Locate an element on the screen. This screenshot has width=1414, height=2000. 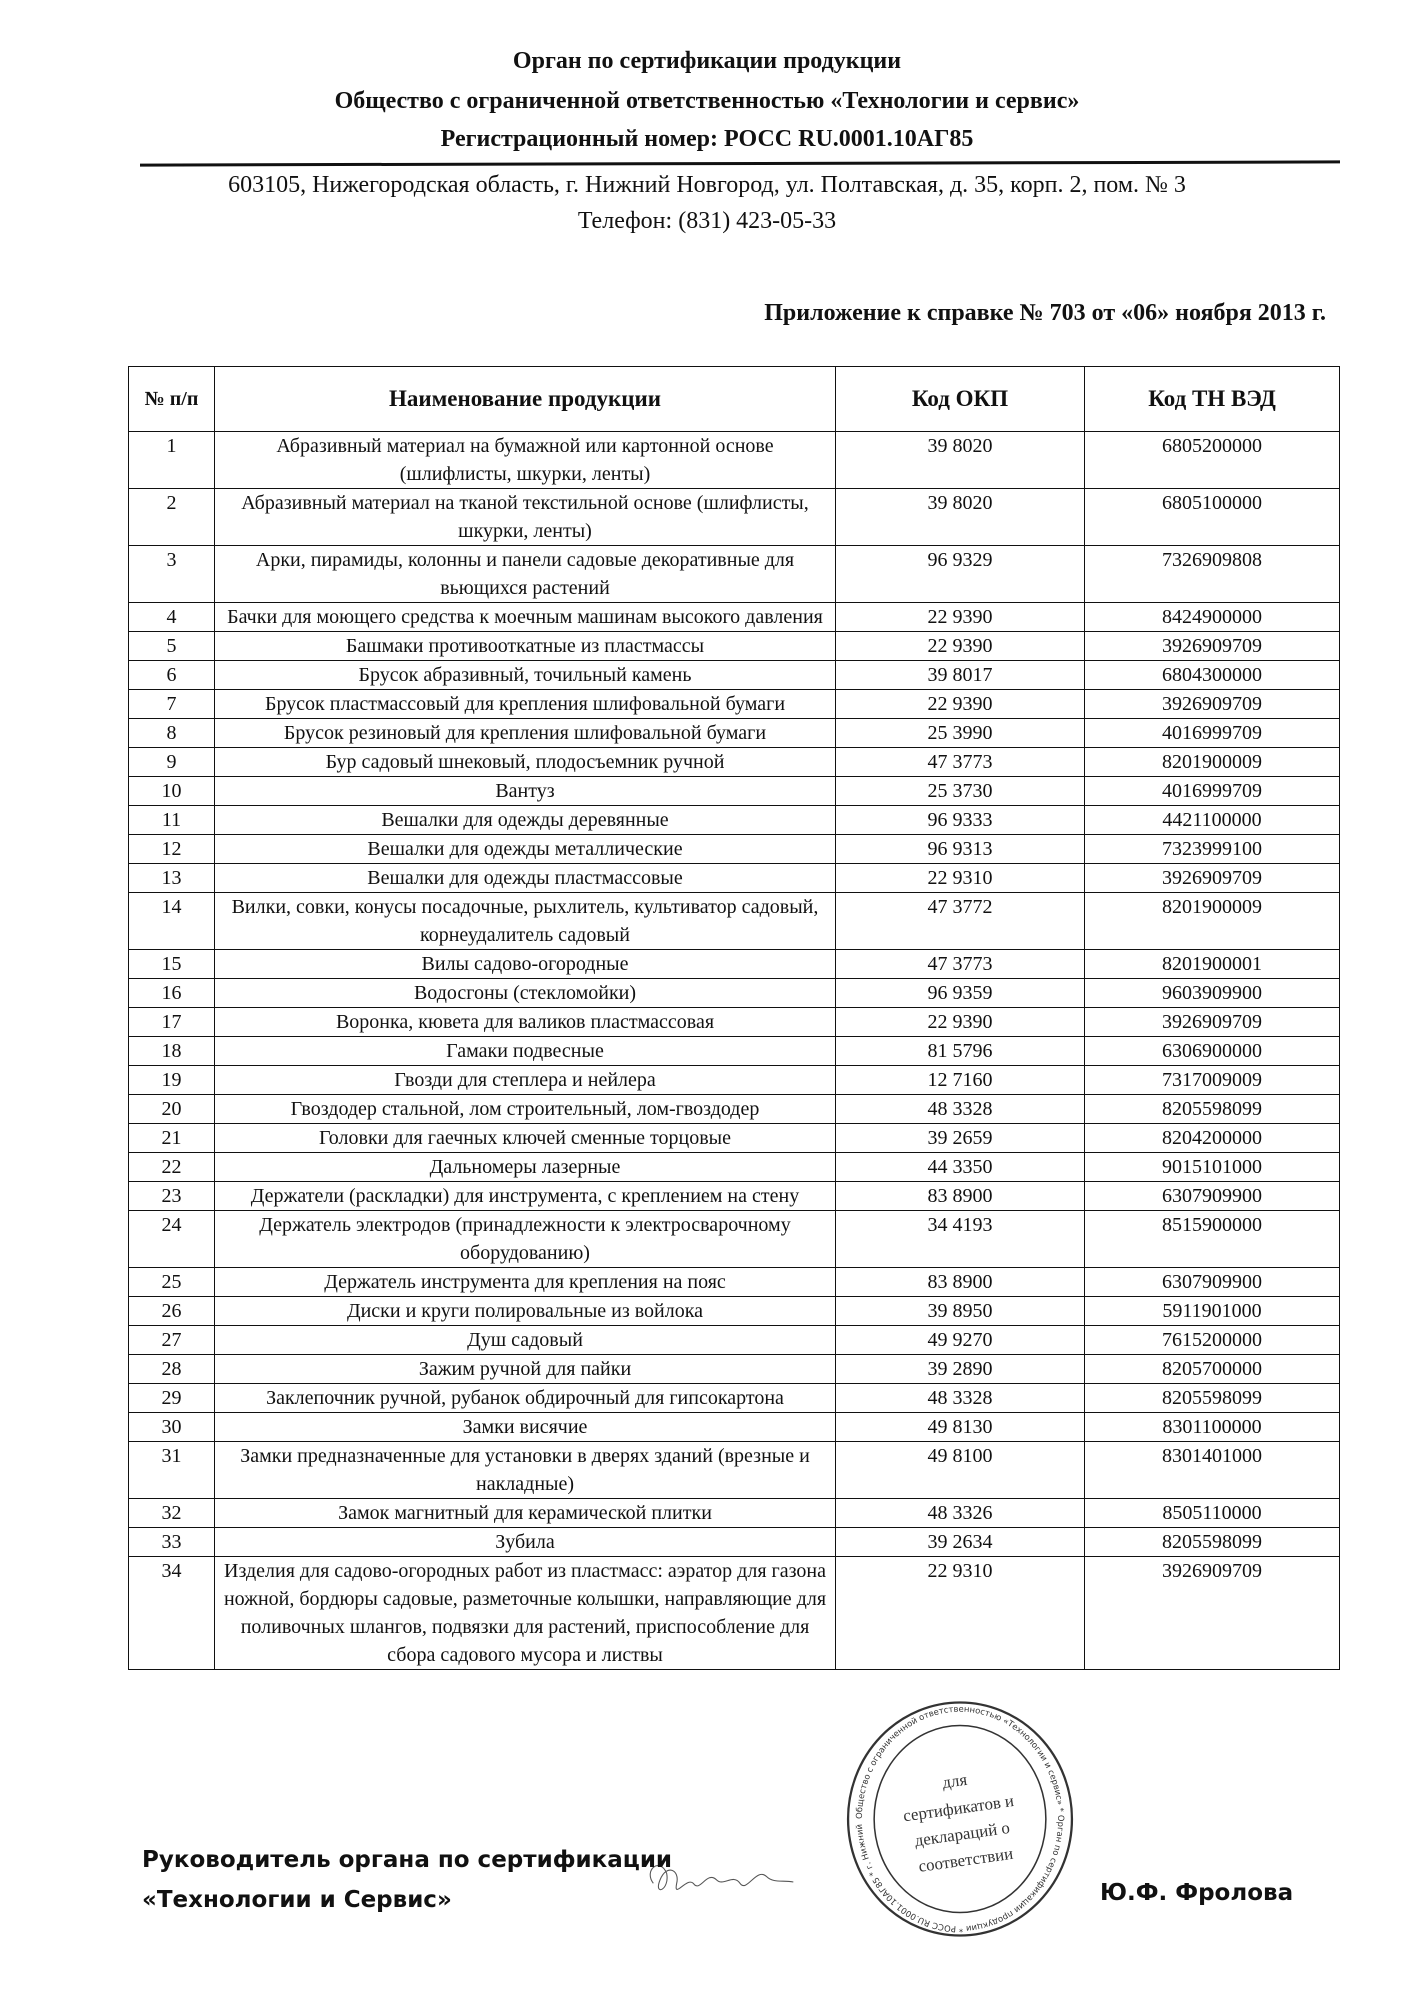
product-name: Душ садовый is located at coordinates (525, 1340).